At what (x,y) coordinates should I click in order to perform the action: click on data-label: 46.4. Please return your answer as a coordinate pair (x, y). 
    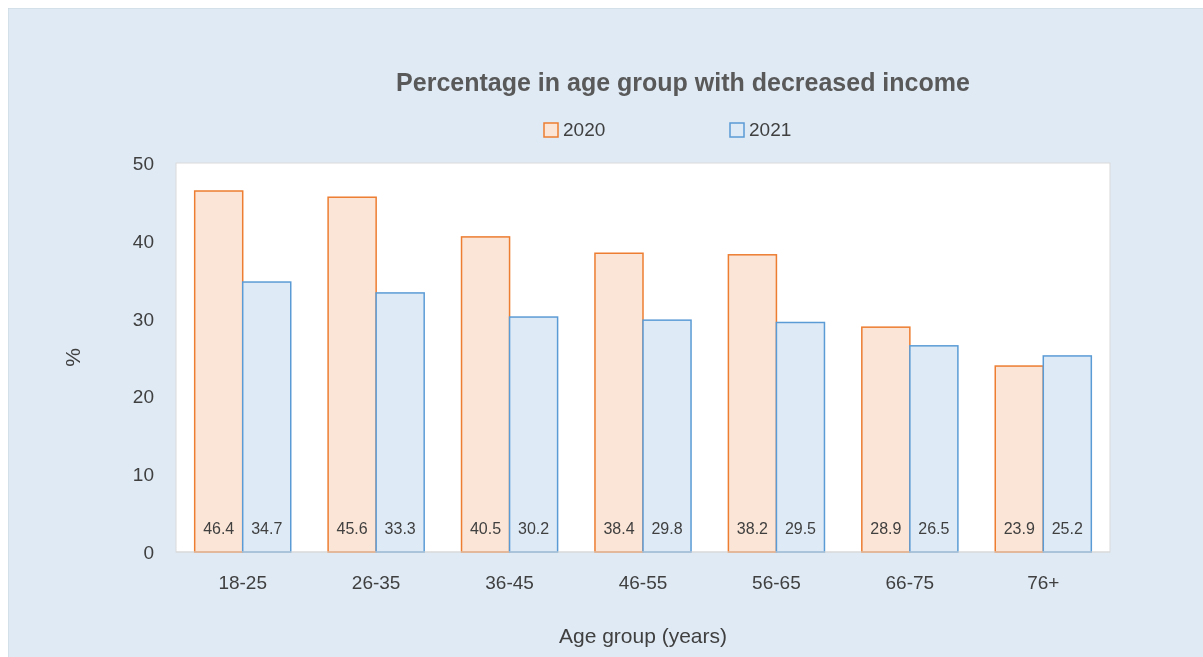
    Looking at the image, I should click on (219, 528).